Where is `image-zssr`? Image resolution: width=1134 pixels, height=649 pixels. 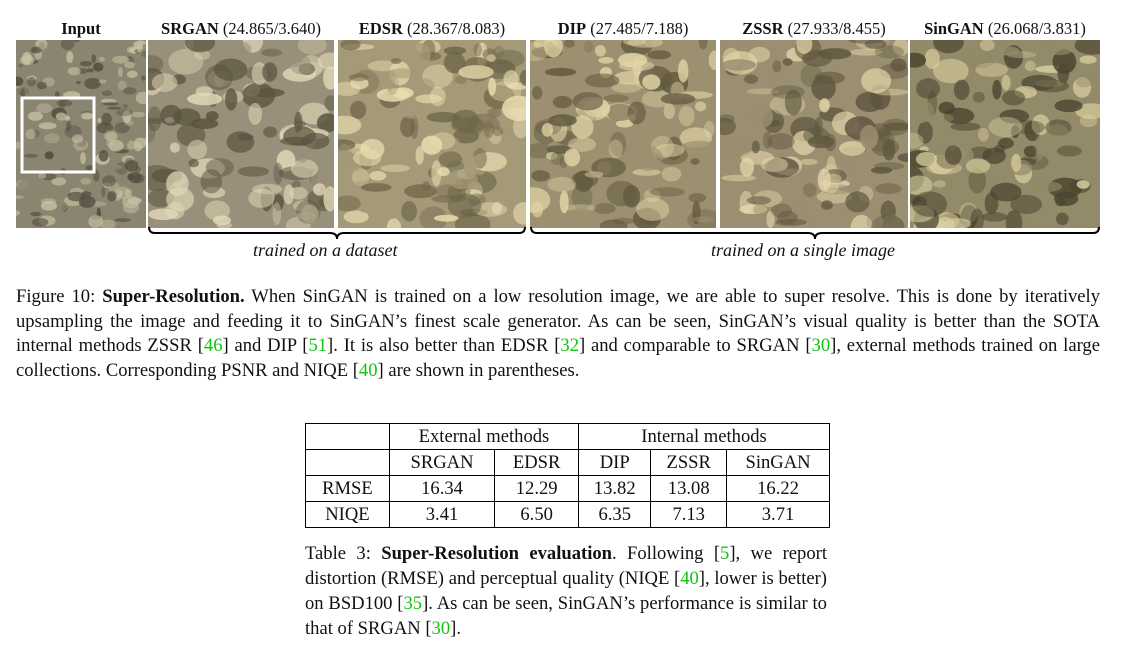
image-zssr is located at coordinates (814, 134).